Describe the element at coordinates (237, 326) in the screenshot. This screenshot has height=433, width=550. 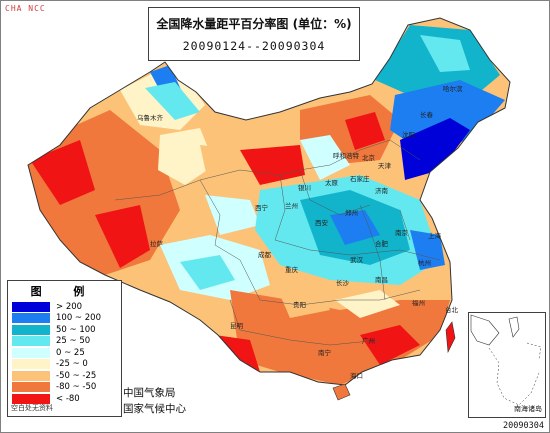
I see `city-label: 昆明` at that location.